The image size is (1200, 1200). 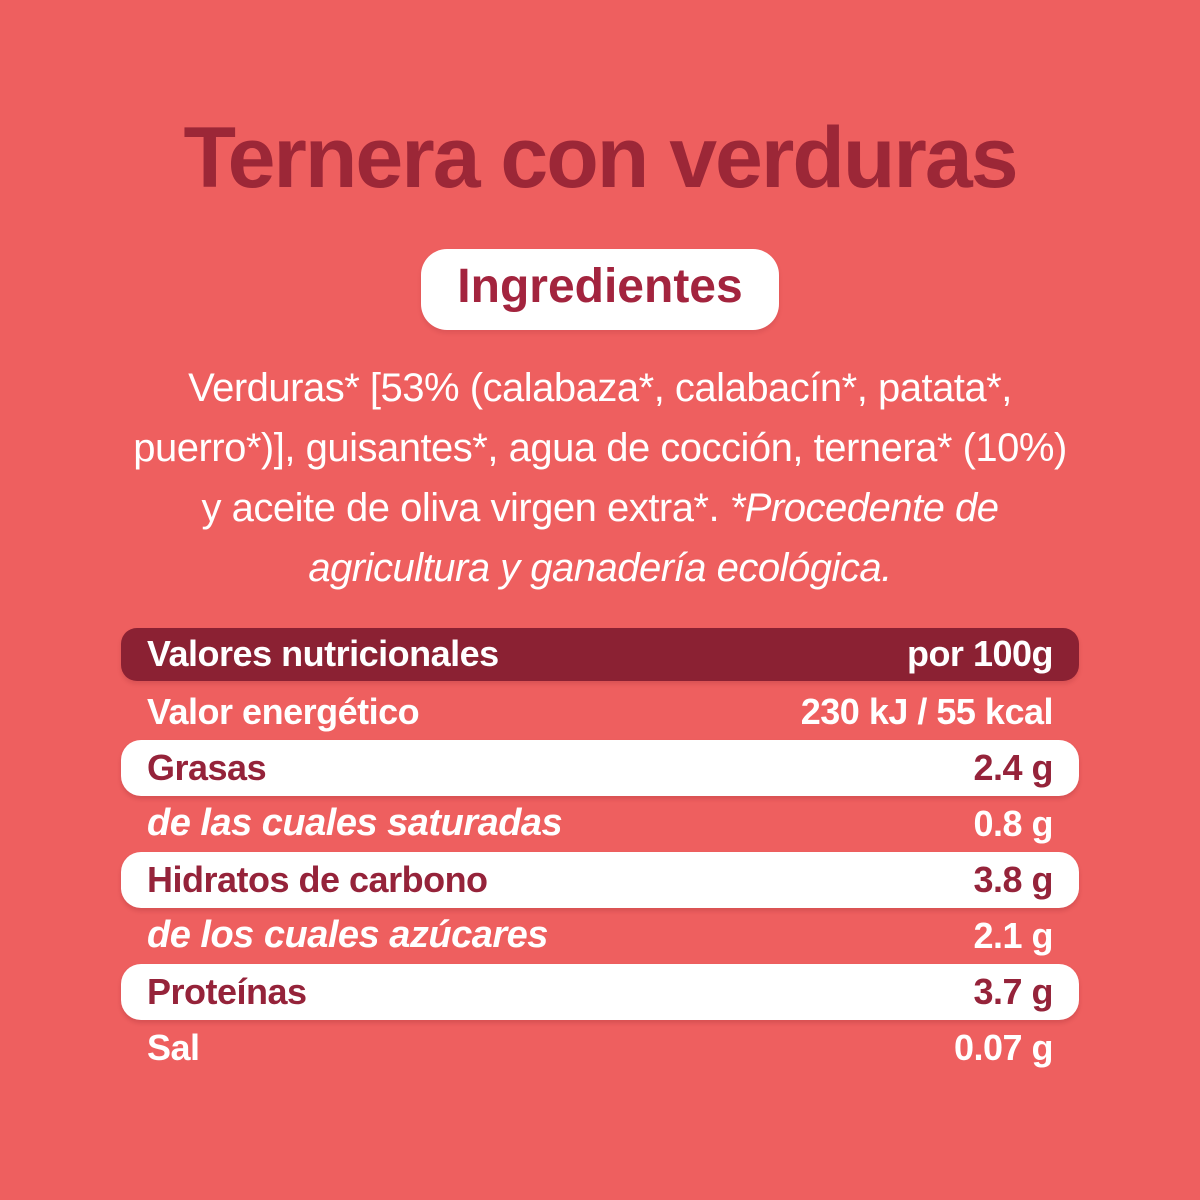 I want to click on nutrition-row-value: 3.8 g, so click(x=1013, y=879).